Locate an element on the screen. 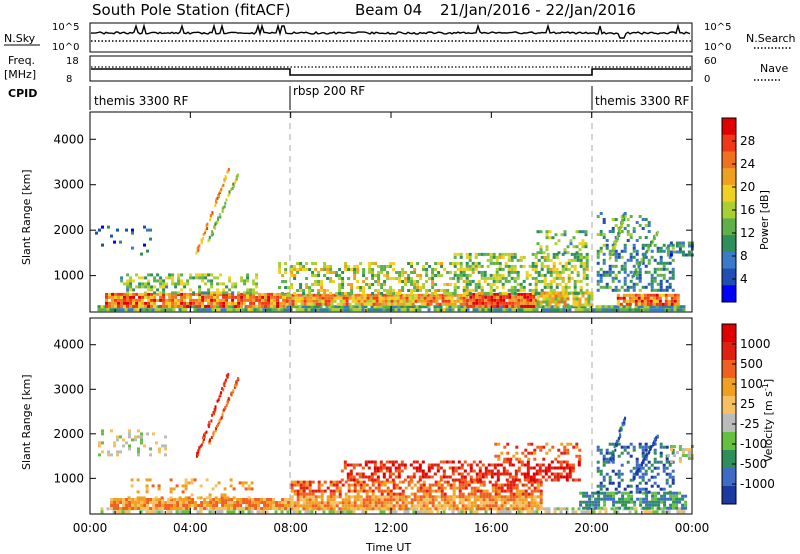  colorbar-swatch is located at coordinates (729, 277).